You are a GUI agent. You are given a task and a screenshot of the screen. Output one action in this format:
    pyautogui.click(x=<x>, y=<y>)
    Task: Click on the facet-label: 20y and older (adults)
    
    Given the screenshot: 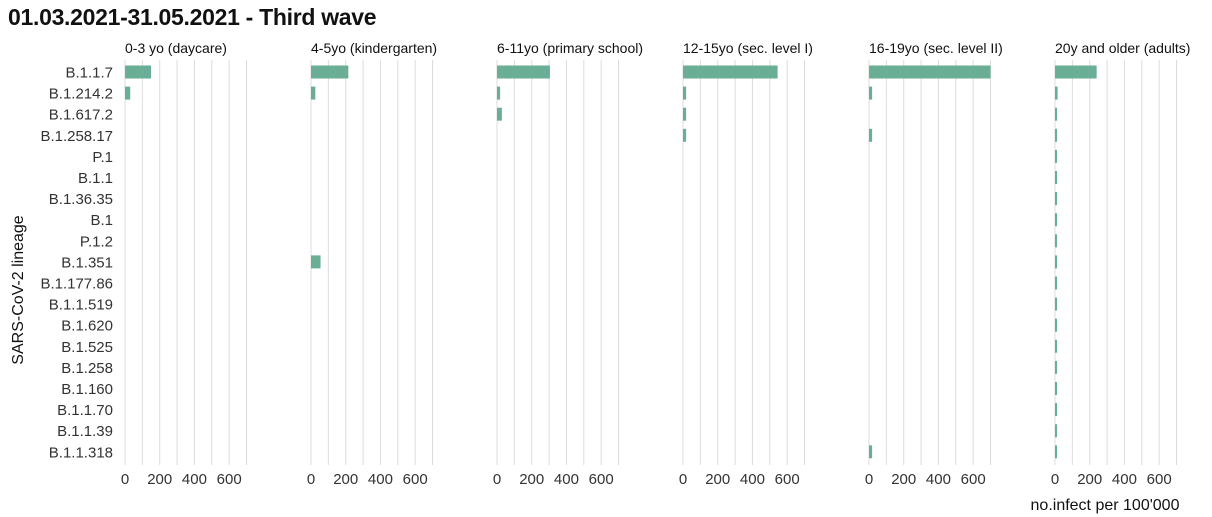 What is the action you would take?
    pyautogui.click(x=1122, y=48)
    